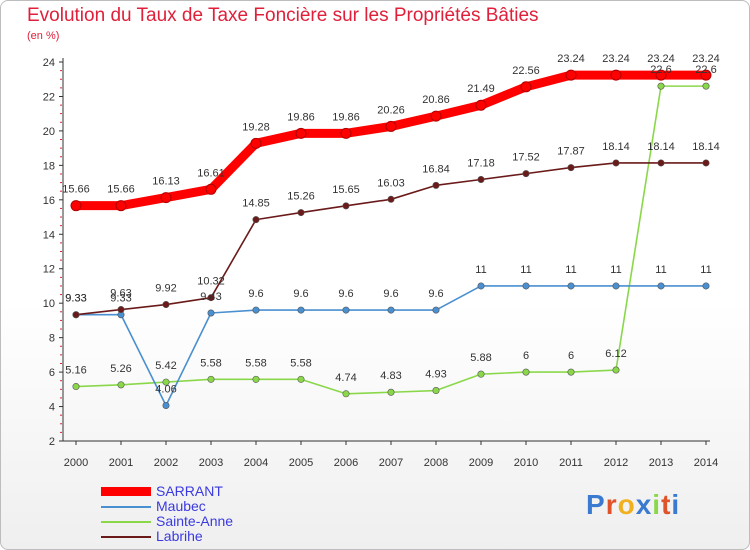 The height and width of the screenshot is (550, 750). I want to click on legend-item-sainte-anne: Sainte-Anne, so click(231, 521).